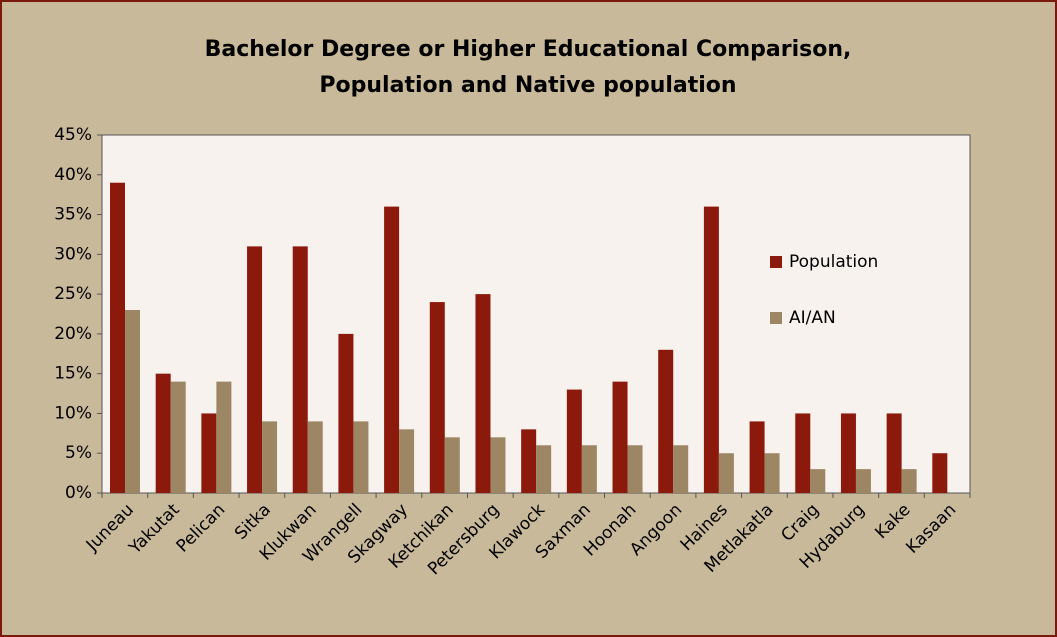 Image resolution: width=1057 pixels, height=637 pixels. Describe the element at coordinates (73, 215) in the screenshot. I see `y-tick-label: 35%` at that location.